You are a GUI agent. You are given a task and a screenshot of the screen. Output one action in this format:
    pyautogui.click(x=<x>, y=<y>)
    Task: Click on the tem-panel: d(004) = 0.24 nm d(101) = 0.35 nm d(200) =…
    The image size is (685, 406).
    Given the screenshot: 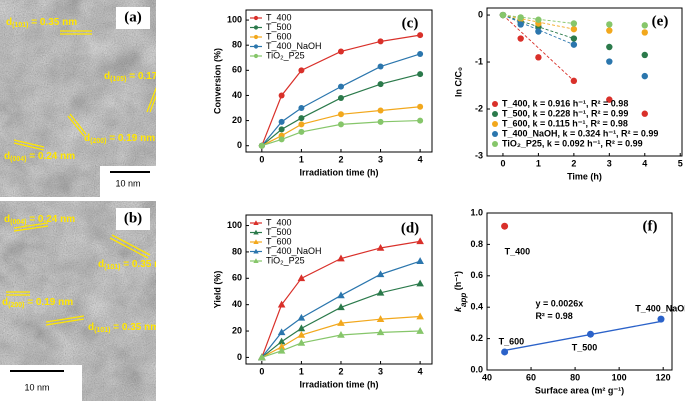 What is the action you would take?
    pyautogui.click(x=84, y=304)
    